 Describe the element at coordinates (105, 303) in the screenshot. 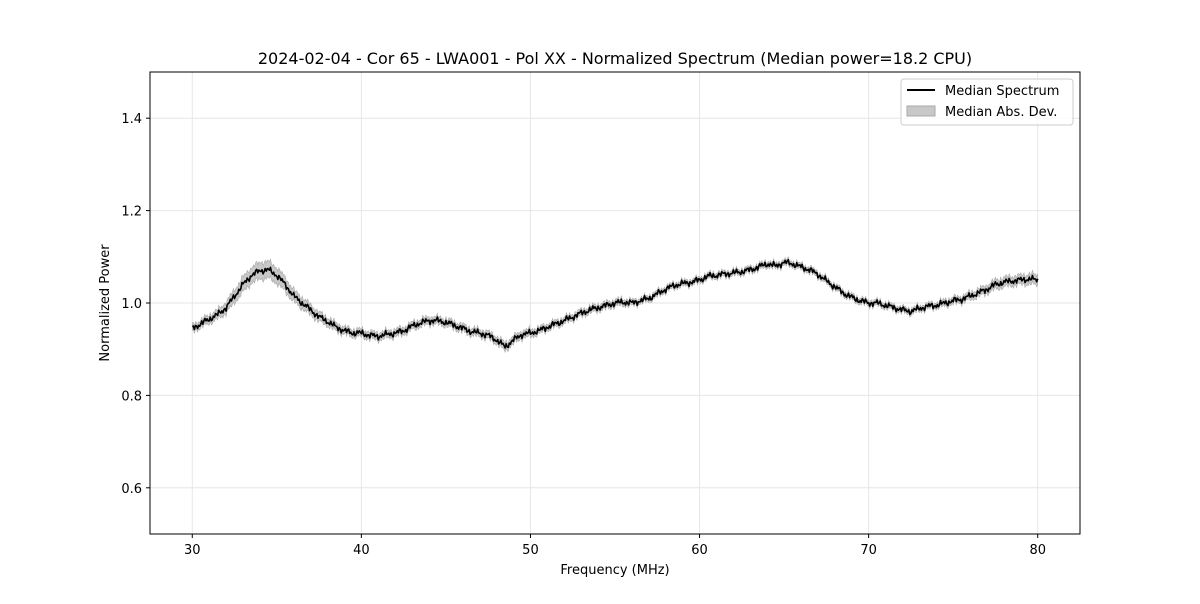

I see `y-axis-label: Normalized Power` at that location.